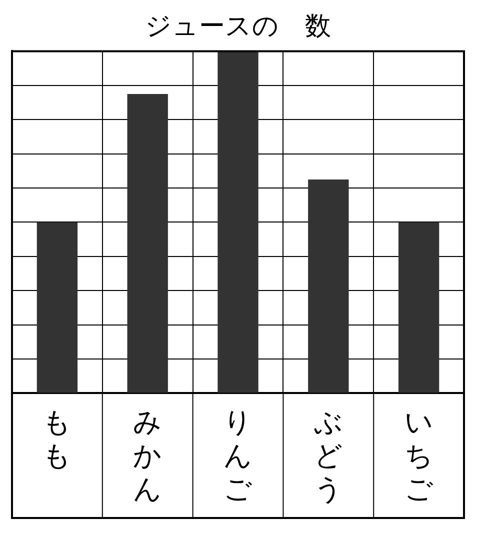  Describe the element at coordinates (238, 26) in the screenshot. I see `chart-title: ジュースの 数` at that location.